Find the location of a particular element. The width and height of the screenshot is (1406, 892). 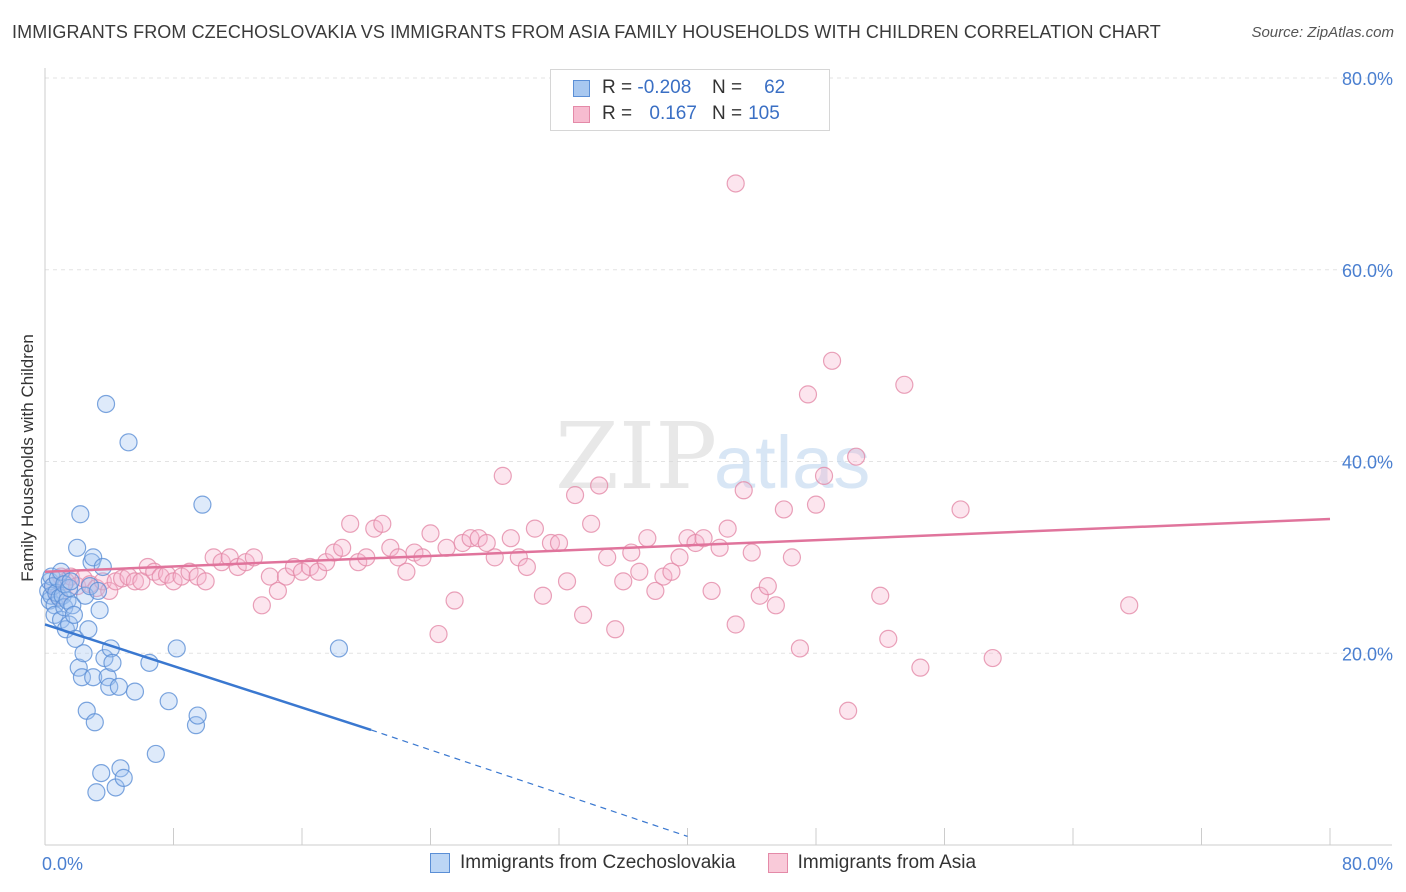

trend-line-czechoslovakia-extension is located at coordinates (529, 783).